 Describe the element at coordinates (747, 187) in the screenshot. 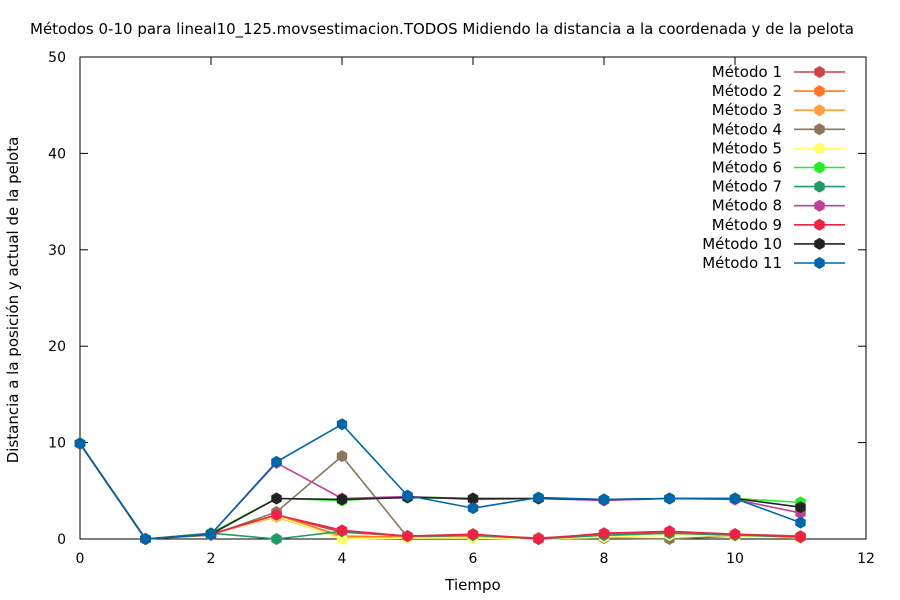

I see `legend-label: Método 7` at that location.